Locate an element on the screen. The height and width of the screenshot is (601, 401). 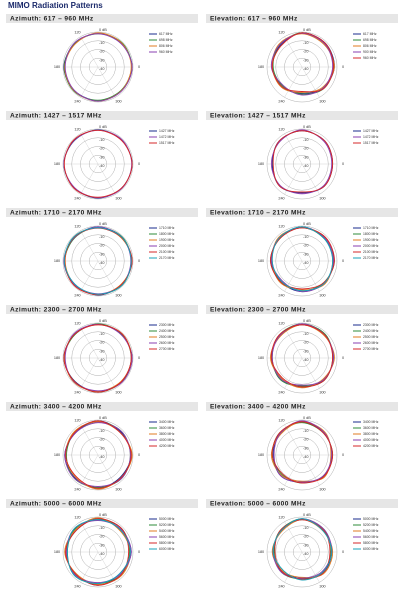
legend-label: 698 MHz is located at coordinates (166, 40).